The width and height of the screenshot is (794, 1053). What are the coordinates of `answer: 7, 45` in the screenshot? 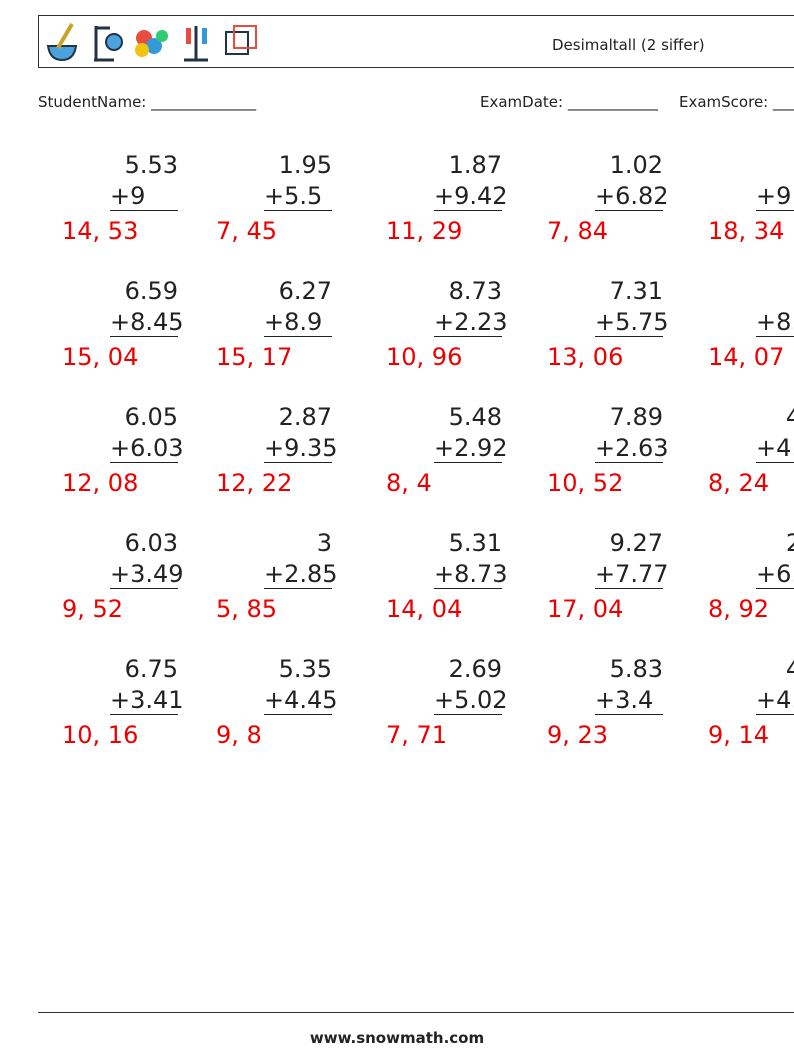 It's located at (247, 231).